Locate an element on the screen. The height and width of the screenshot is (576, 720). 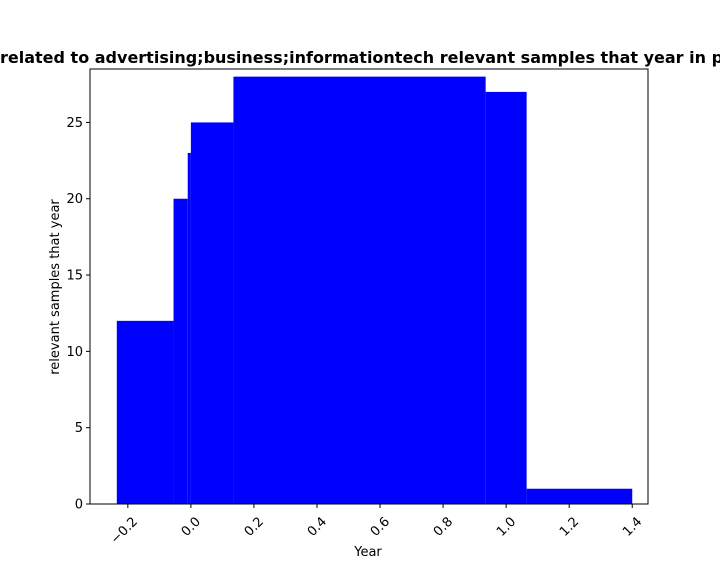
x-tick-label-8: 1.4 is located at coordinates (632, 526).